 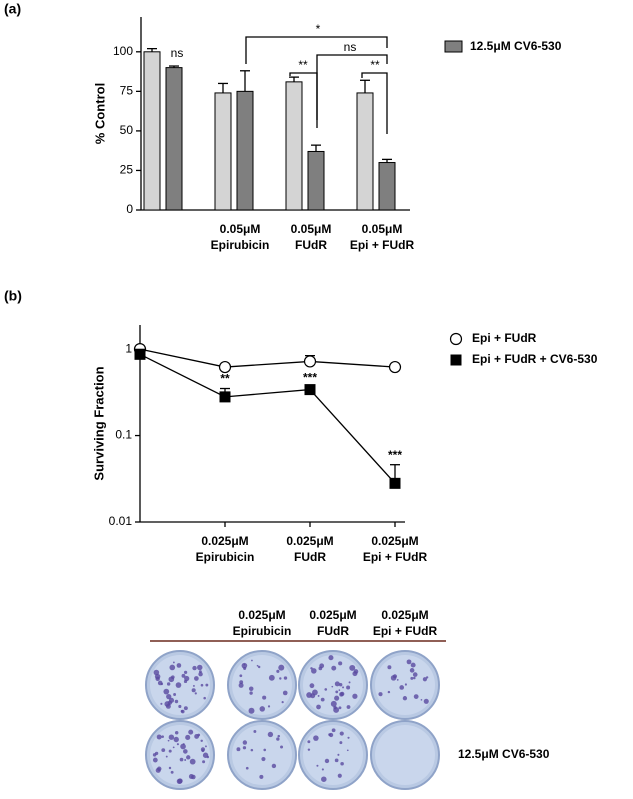 What do you see at coordinates (504, 754) in the screenshot?
I see `row-label: 12.5μM CV6-530` at bounding box center [504, 754].